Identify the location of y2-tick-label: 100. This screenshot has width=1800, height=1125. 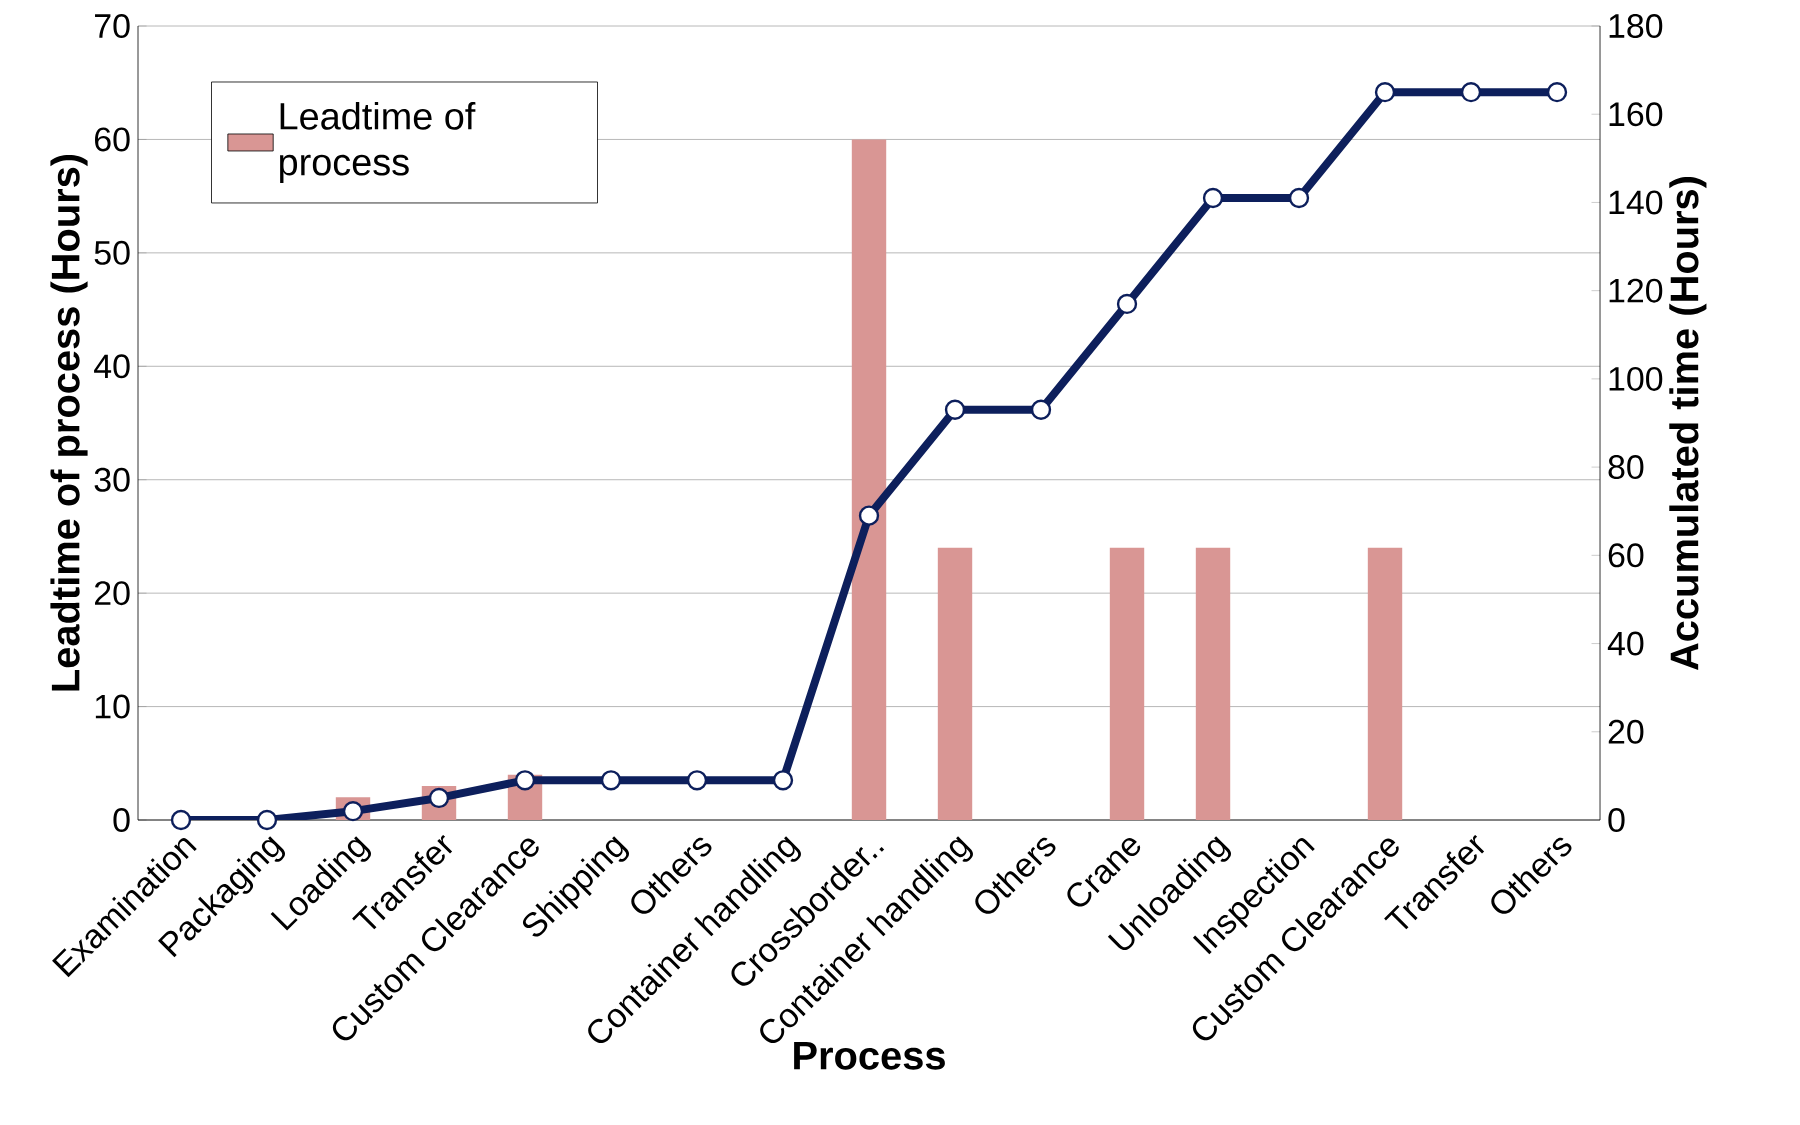
(1636, 378).